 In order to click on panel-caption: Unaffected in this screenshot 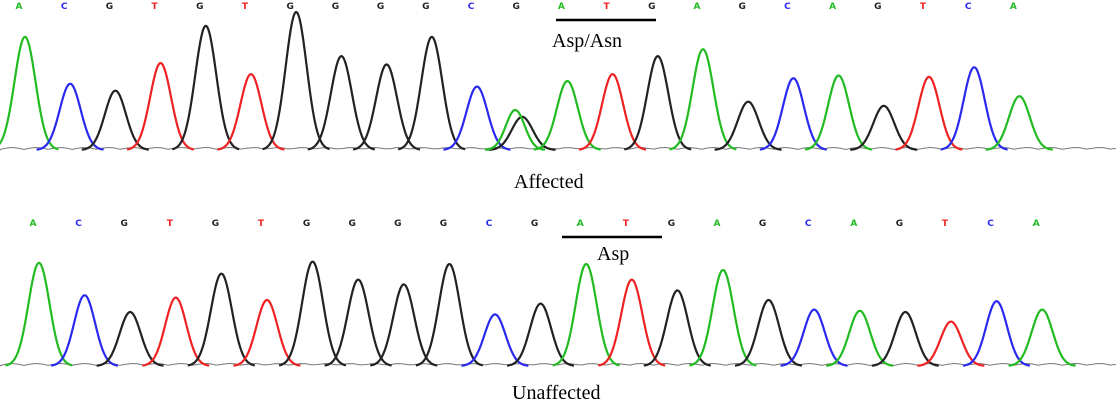, I will do `click(556, 393)`.